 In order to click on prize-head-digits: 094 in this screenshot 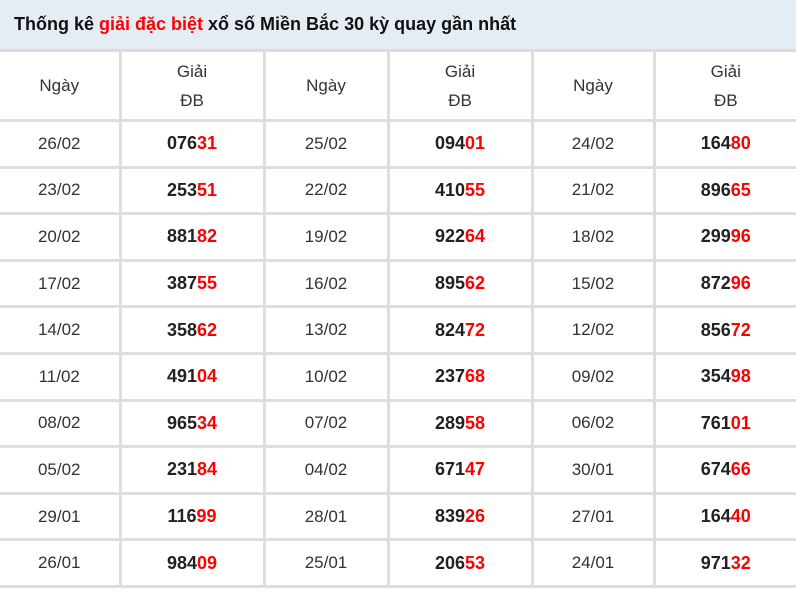, I will do `click(449, 143)`.